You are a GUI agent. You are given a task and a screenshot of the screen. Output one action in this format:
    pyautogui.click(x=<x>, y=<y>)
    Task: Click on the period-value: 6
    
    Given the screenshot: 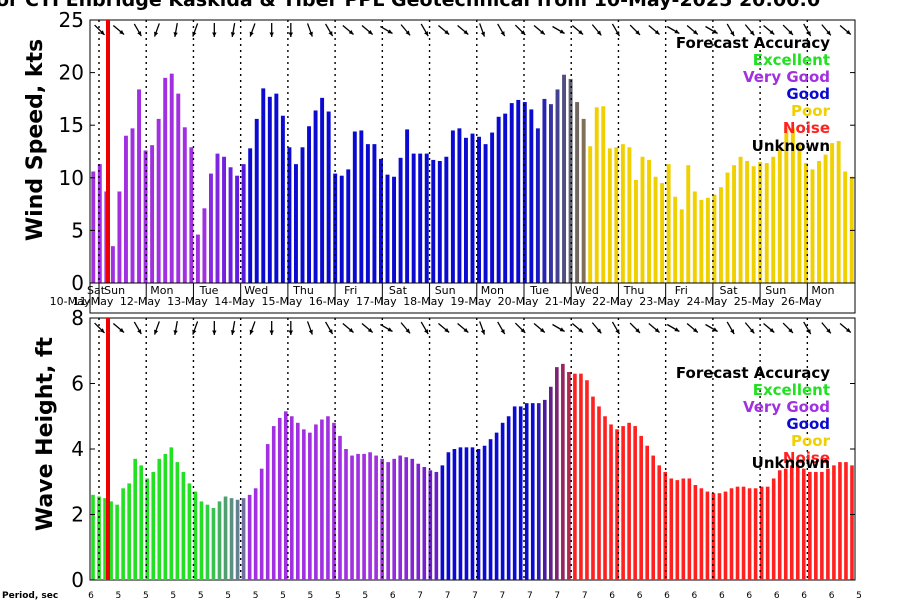 What is the action you would take?
    pyautogui.click(x=695, y=595)
    